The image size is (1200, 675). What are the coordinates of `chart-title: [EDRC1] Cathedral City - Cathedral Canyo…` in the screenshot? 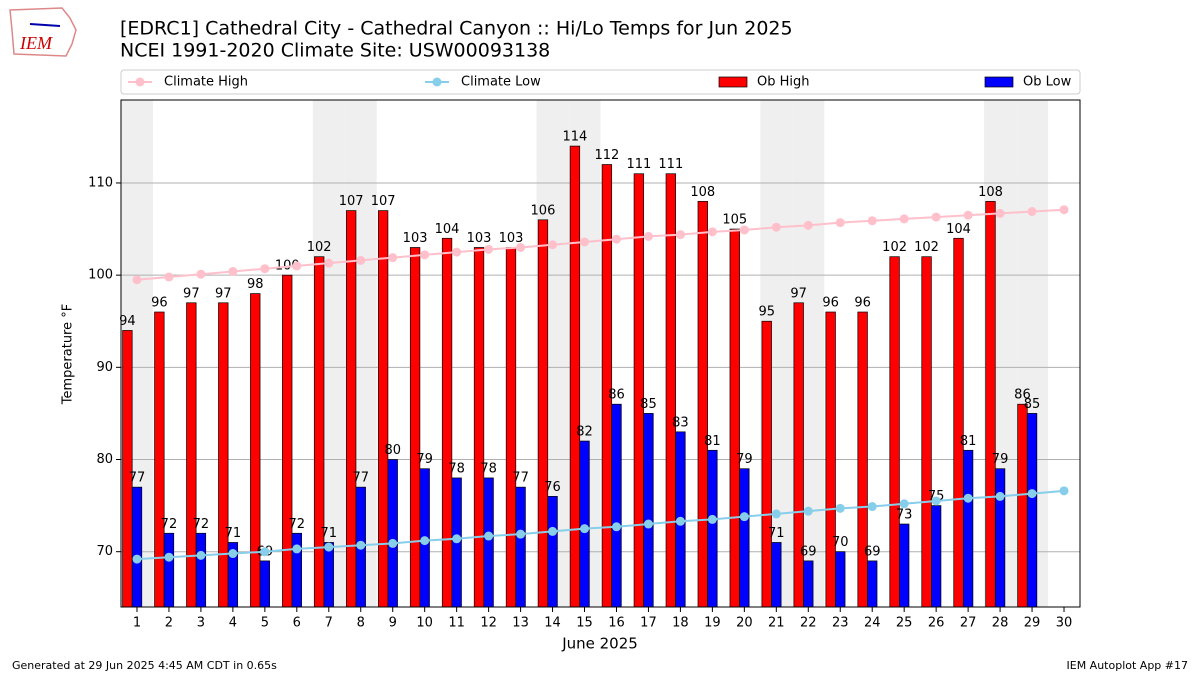 It's located at (456, 29).